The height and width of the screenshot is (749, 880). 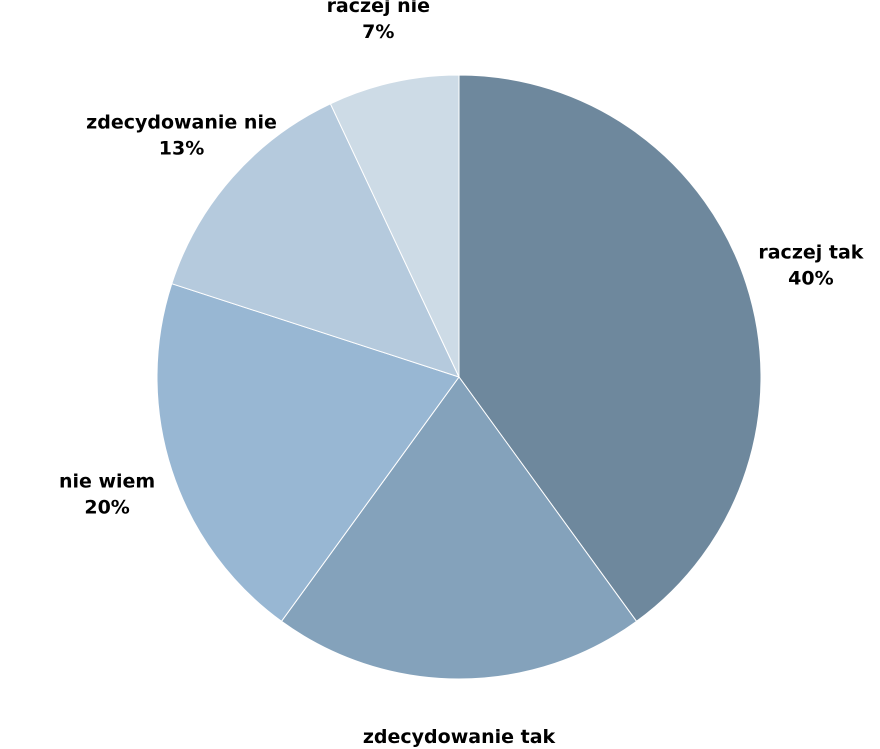 What do you see at coordinates (810, 253) in the screenshot?
I see `slice-category-label: raczej tak` at bounding box center [810, 253].